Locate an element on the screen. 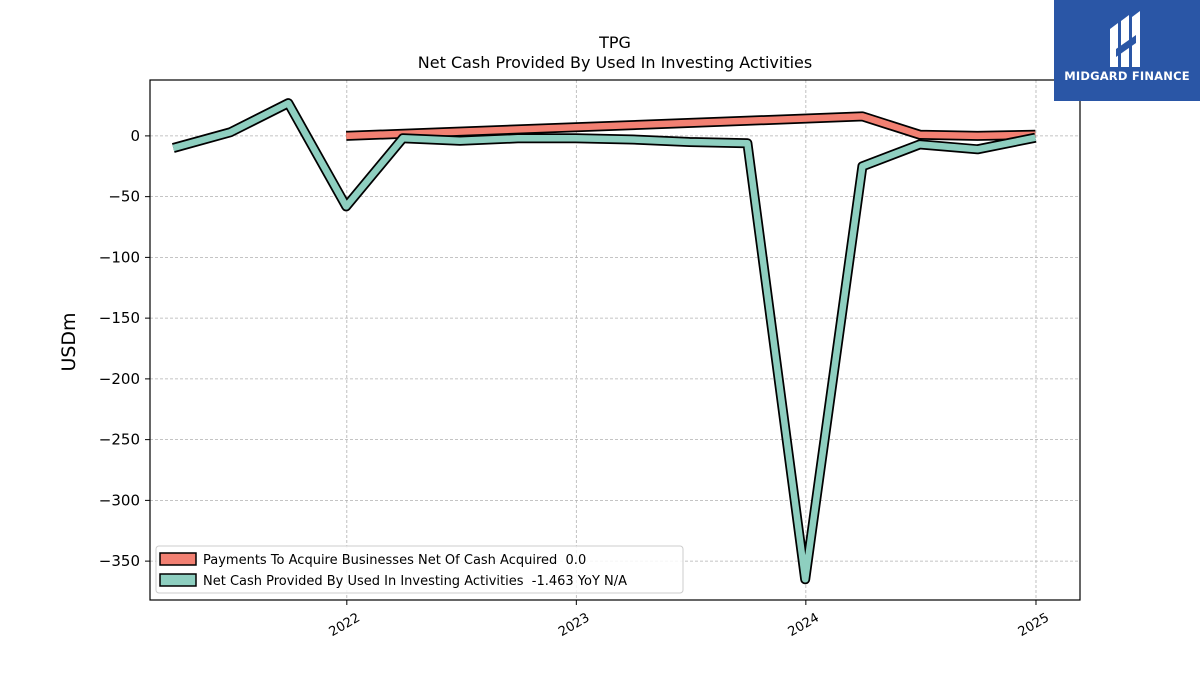  y-tick-label: −150 is located at coordinates (119, 318).